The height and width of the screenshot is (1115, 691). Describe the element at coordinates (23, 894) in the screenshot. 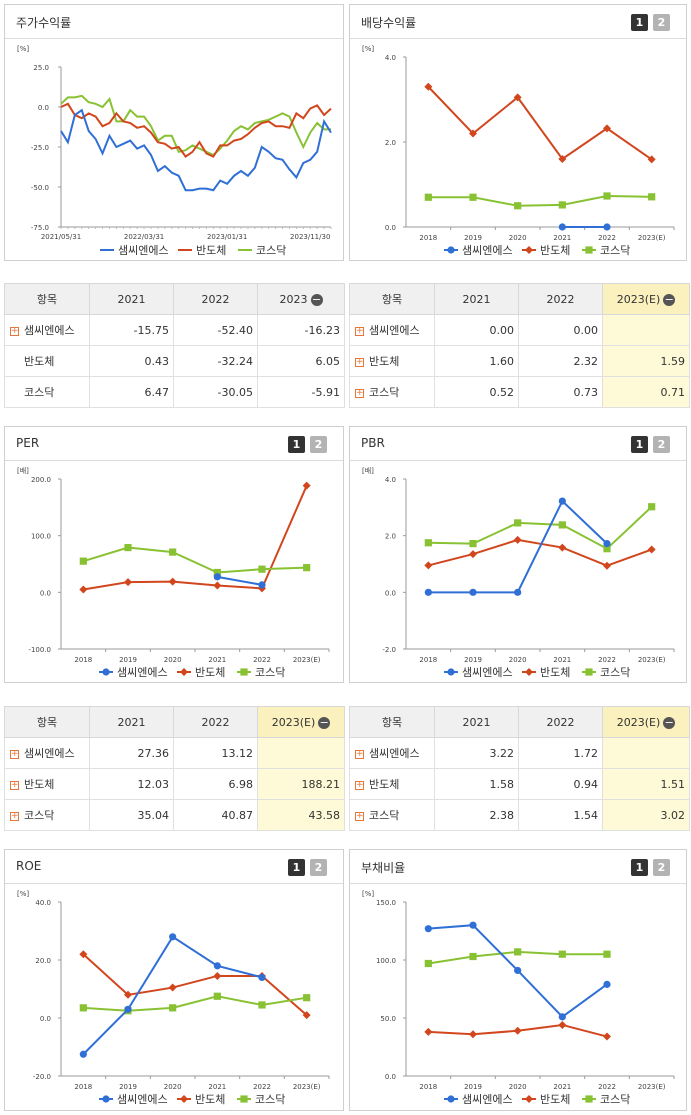

I see `y-unit-label: [%]` at that location.